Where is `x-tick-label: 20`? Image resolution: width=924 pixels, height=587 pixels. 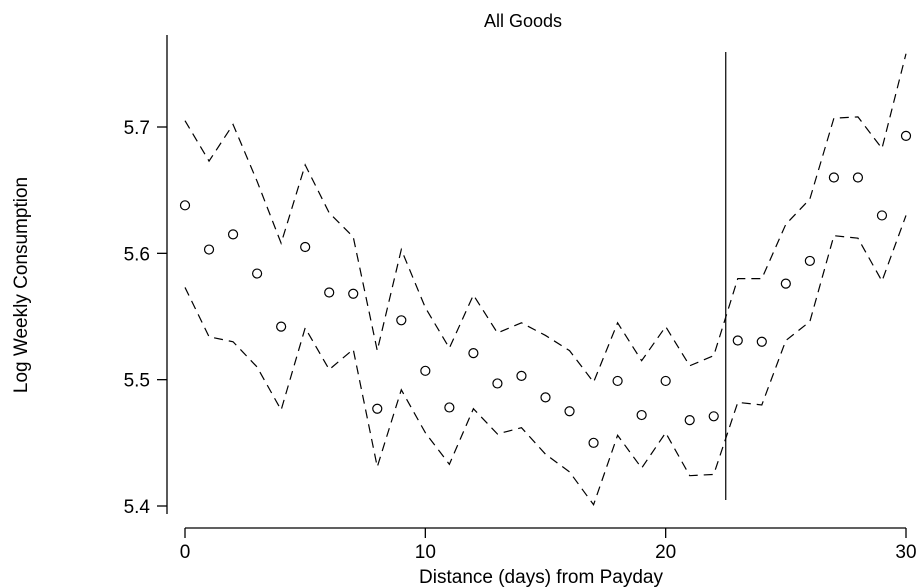
x-tick-label: 20 is located at coordinates (665, 552).